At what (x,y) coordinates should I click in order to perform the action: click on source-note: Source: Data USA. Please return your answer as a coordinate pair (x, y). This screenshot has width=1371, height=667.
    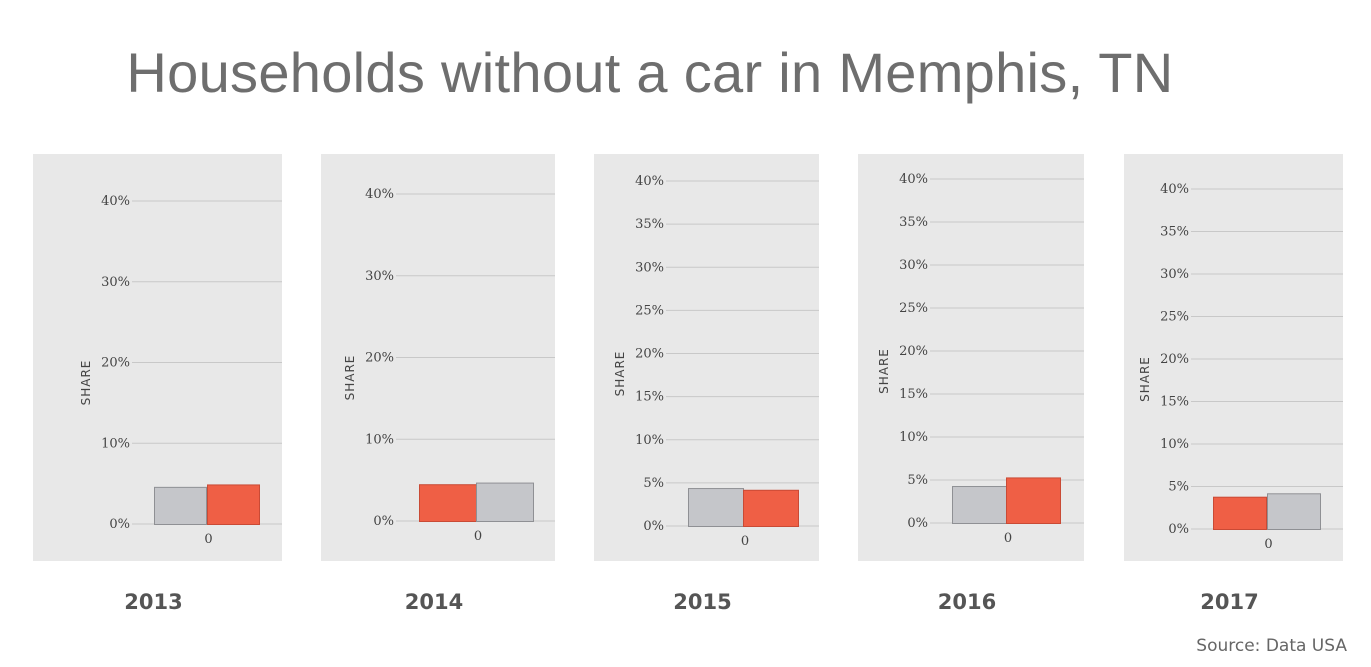
    Looking at the image, I should click on (1271, 646).